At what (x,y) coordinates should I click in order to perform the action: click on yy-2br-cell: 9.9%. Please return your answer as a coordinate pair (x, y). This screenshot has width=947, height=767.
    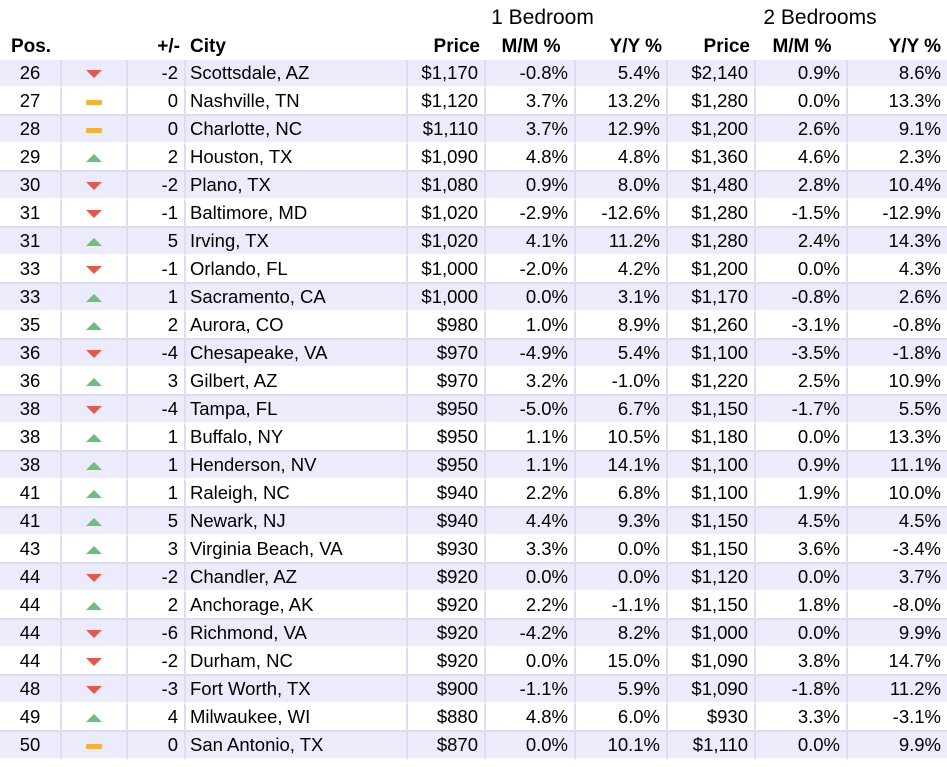
    Looking at the image, I should click on (897, 634).